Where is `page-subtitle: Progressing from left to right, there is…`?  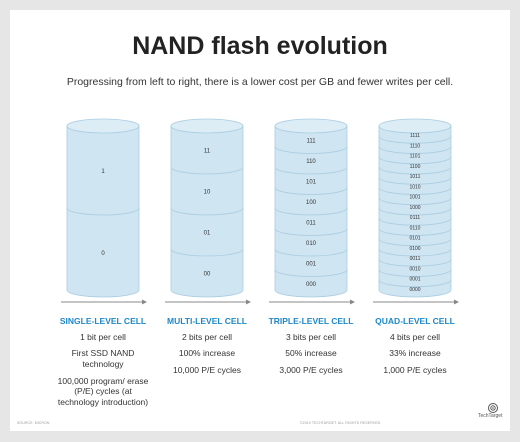 page-subtitle: Progressing from left to right, there is… is located at coordinates (260, 82).